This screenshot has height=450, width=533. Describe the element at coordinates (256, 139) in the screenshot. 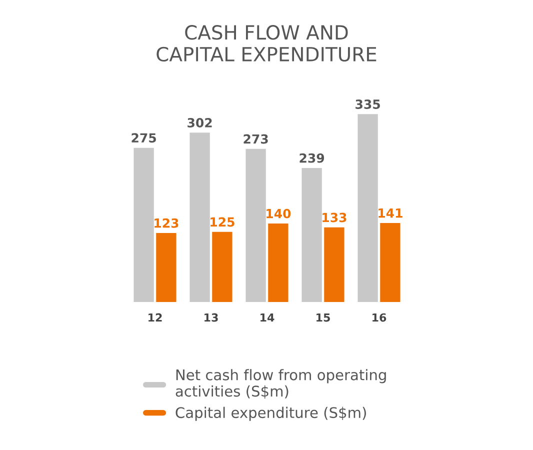

I see `data-label: 273` at that location.